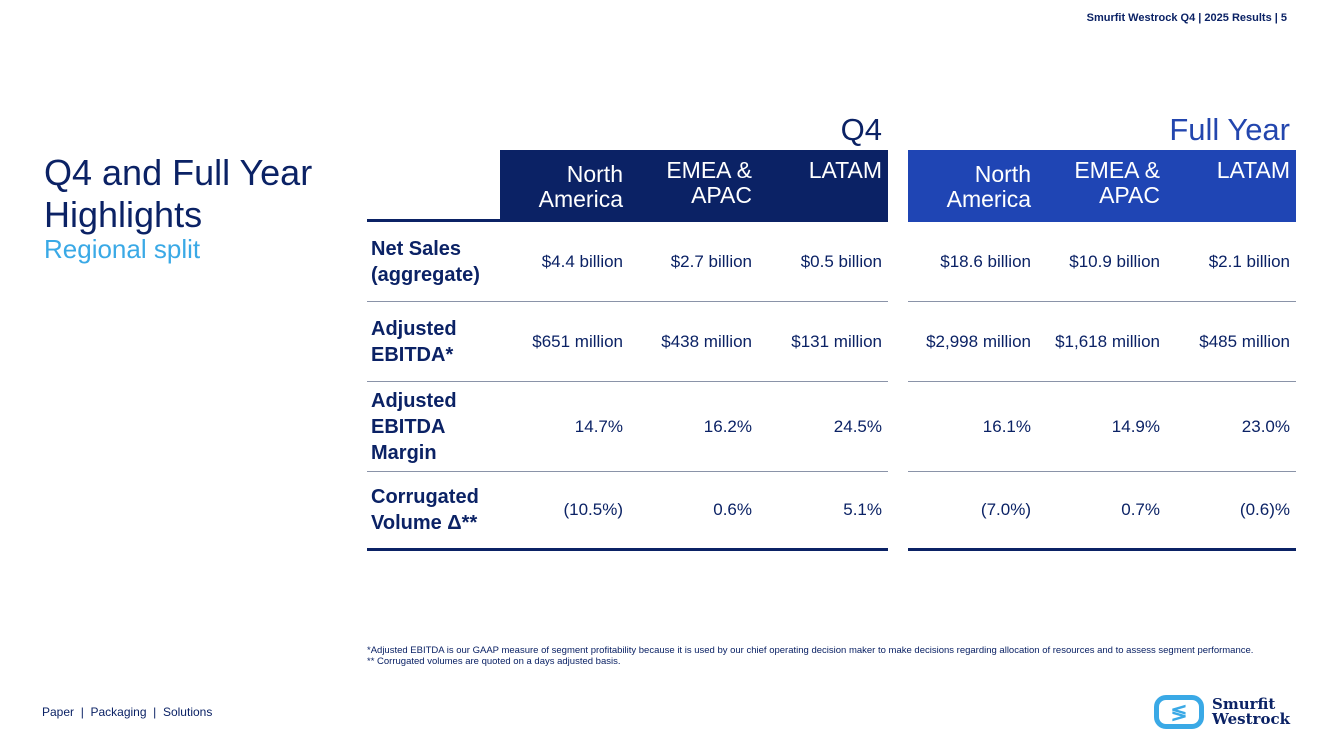 This screenshot has height=749, width=1333. I want to click on slide-header: Smurfit Westrock Q4 | 2025 Results | 5, so click(1186, 18).